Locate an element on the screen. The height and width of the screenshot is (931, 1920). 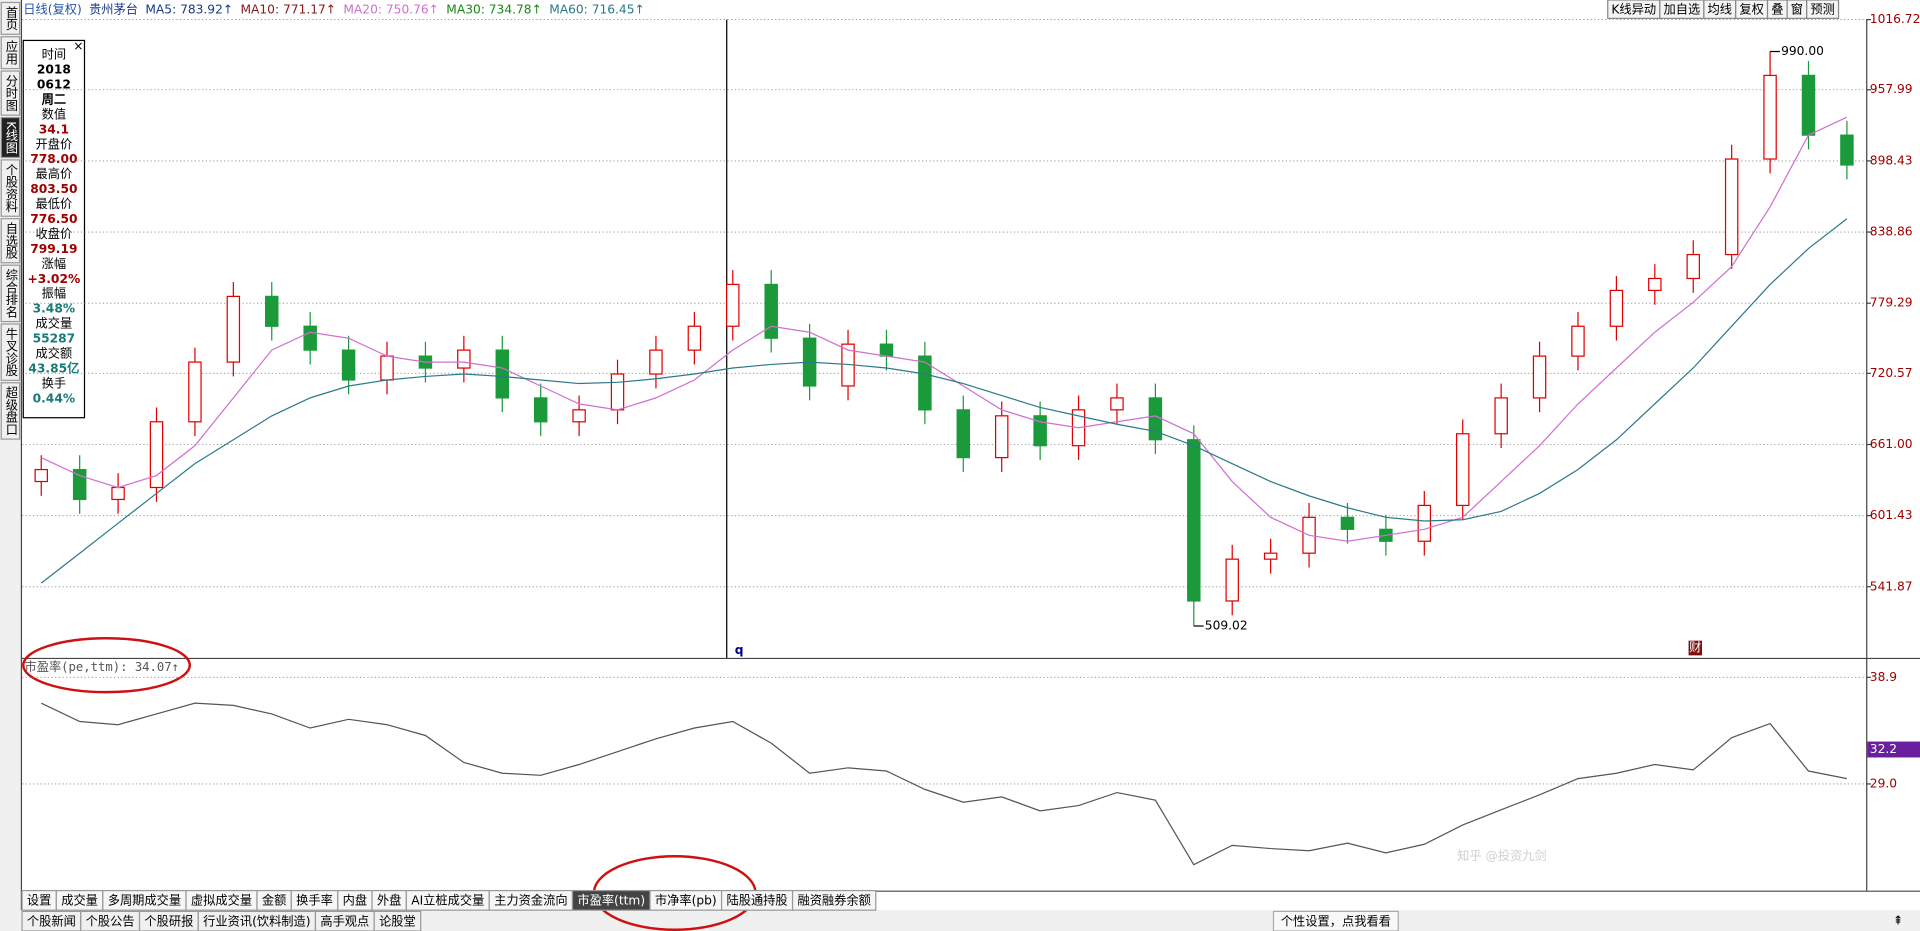
info-box is located at coordinates (54, 229).